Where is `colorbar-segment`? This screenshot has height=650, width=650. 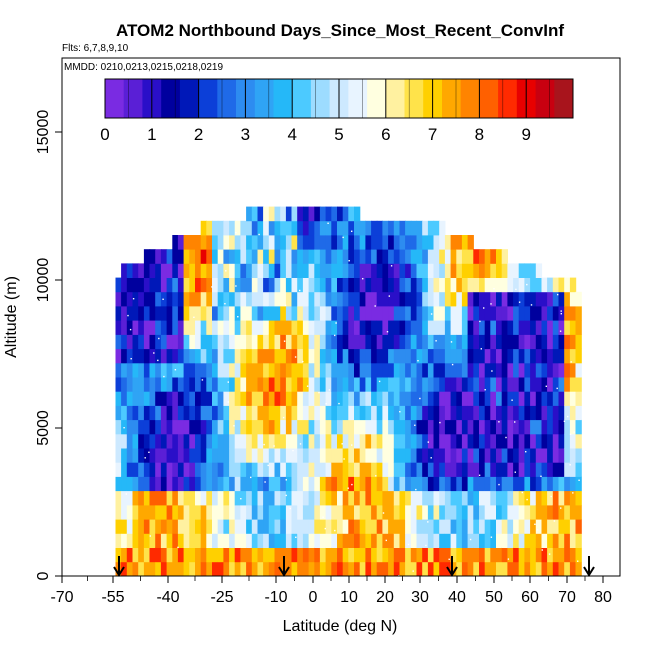 colorbar-segment is located at coordinates (171, 98).